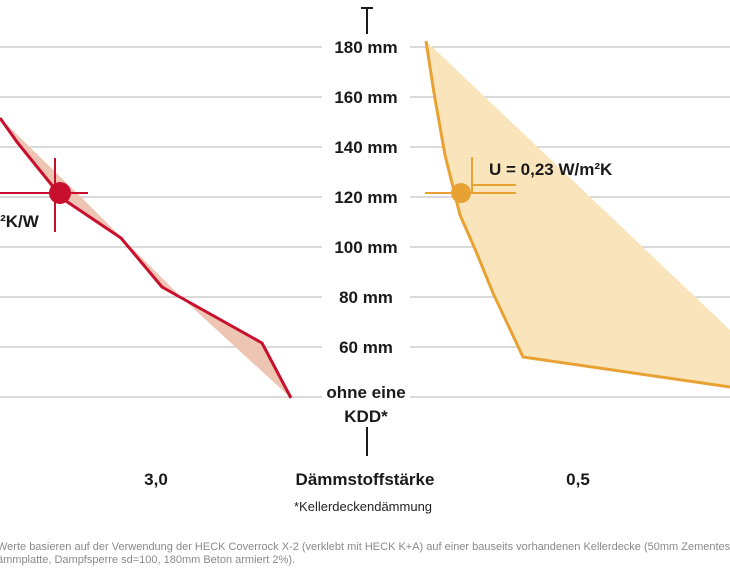 This screenshot has width=730, height=570. I want to click on y-tick-label: 60 mm, so click(366, 347).